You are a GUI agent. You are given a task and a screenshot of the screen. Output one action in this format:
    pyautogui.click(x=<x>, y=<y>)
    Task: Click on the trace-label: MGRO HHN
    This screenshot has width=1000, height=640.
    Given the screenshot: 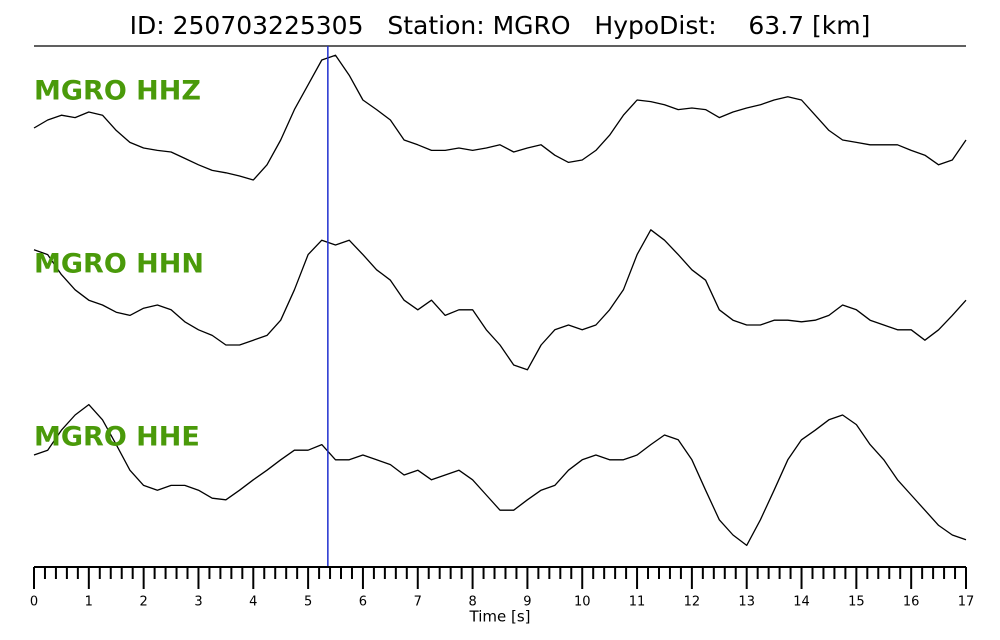 What is the action you would take?
    pyautogui.click(x=119, y=264)
    